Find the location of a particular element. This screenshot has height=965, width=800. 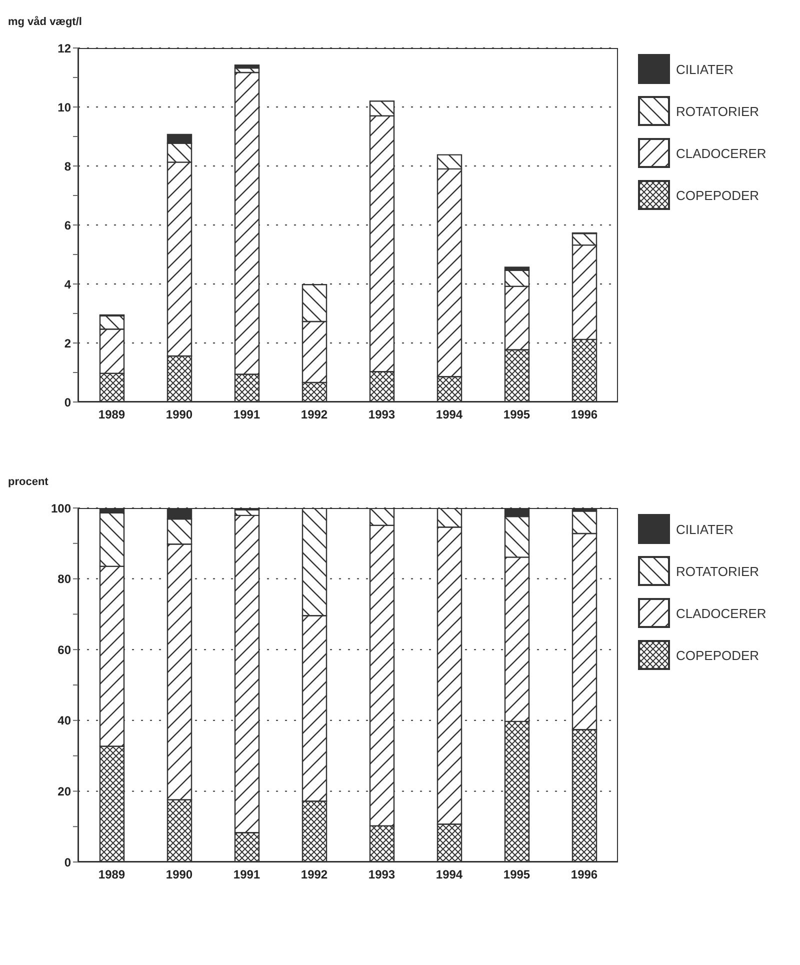

y-tick-label: 20 is located at coordinates (65, 791).